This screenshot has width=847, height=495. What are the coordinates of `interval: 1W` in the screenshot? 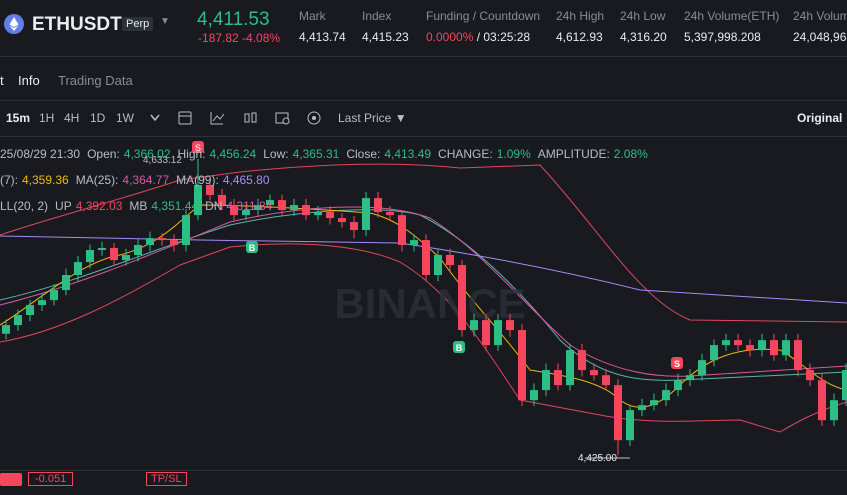 It's located at (125, 118).